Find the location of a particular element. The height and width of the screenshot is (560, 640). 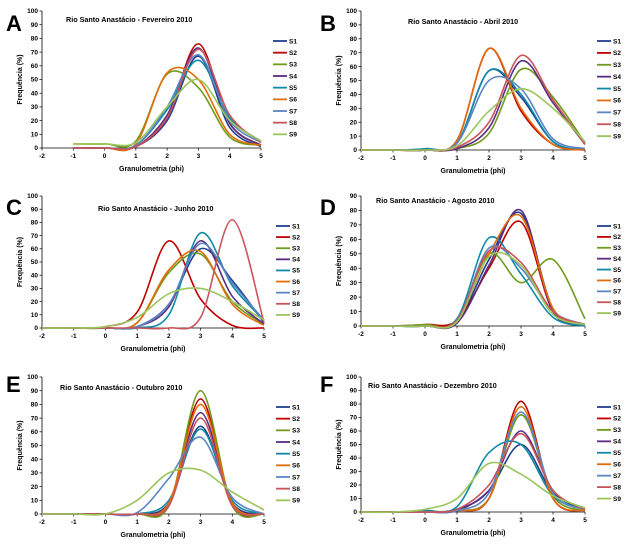

legend-label: S6 is located at coordinates (293, 100).